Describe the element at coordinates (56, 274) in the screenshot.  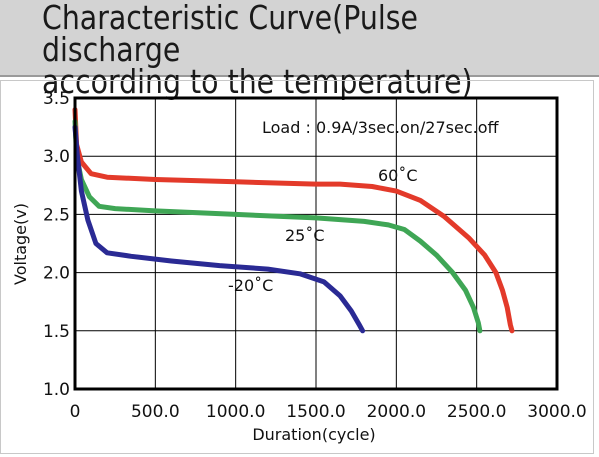
I see `y-tick-label: 2.0` at that location.